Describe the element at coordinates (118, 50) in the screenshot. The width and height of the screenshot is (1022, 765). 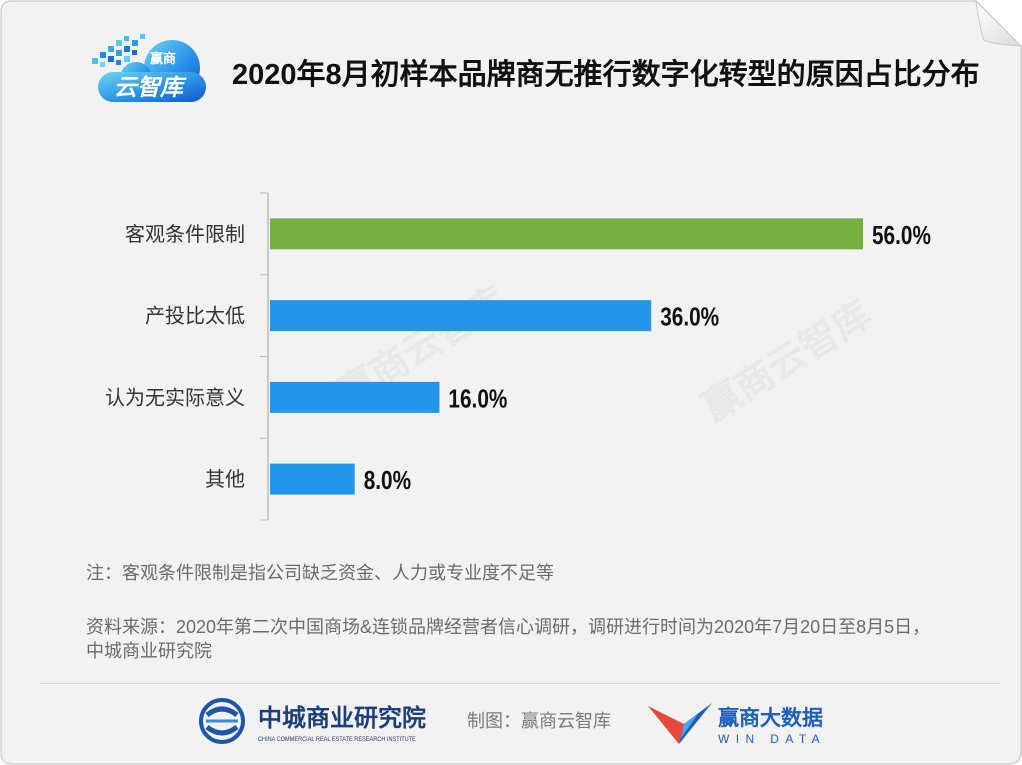
I see `pixel-squares` at that location.